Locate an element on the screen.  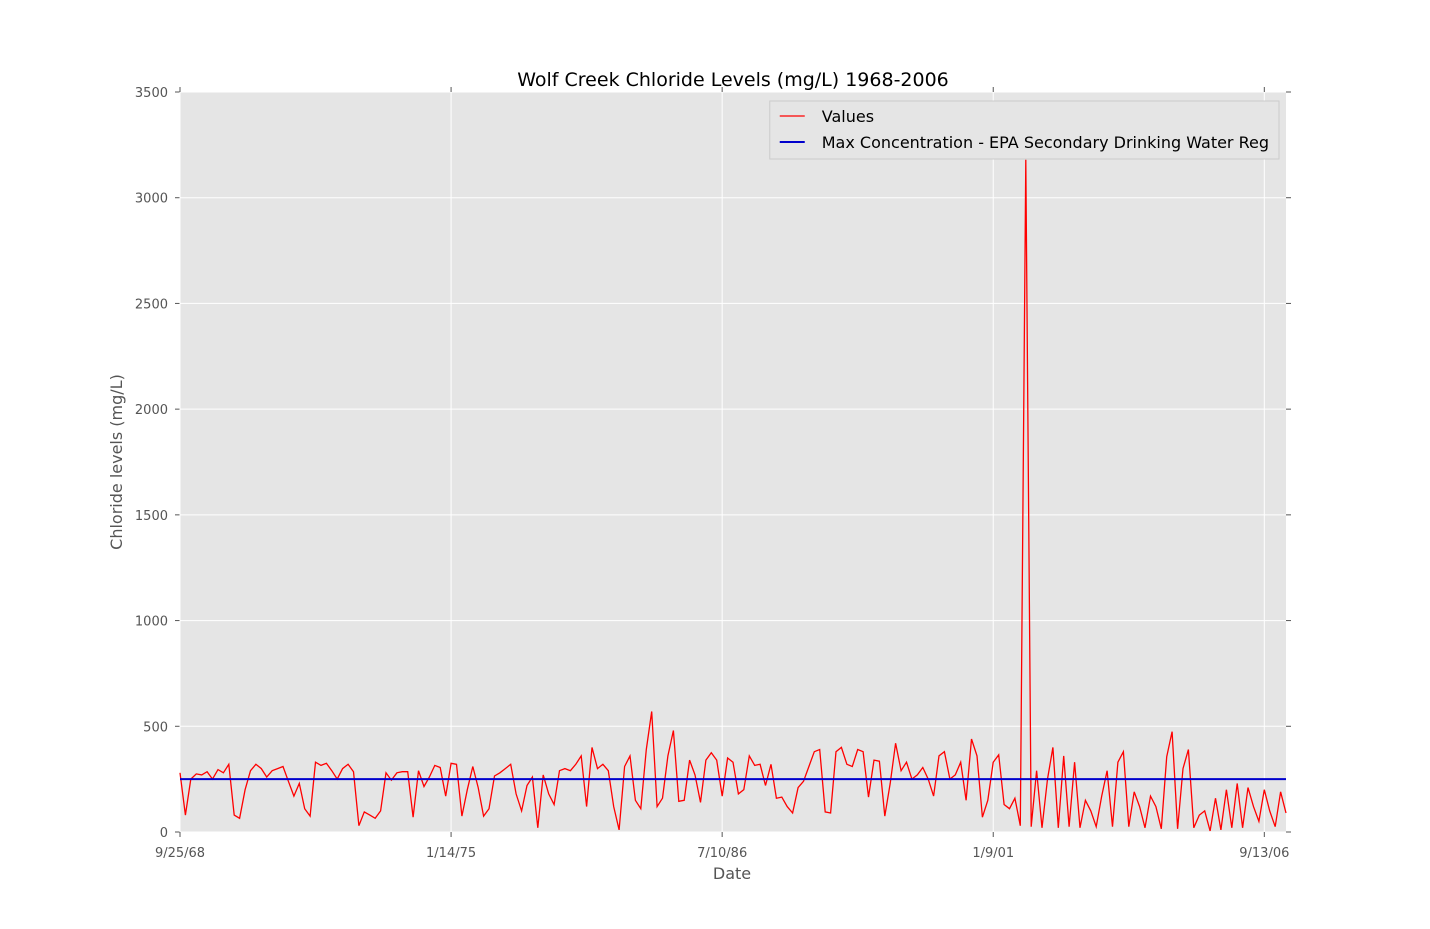
y-tick-label: 2500 is located at coordinates (151, 304).